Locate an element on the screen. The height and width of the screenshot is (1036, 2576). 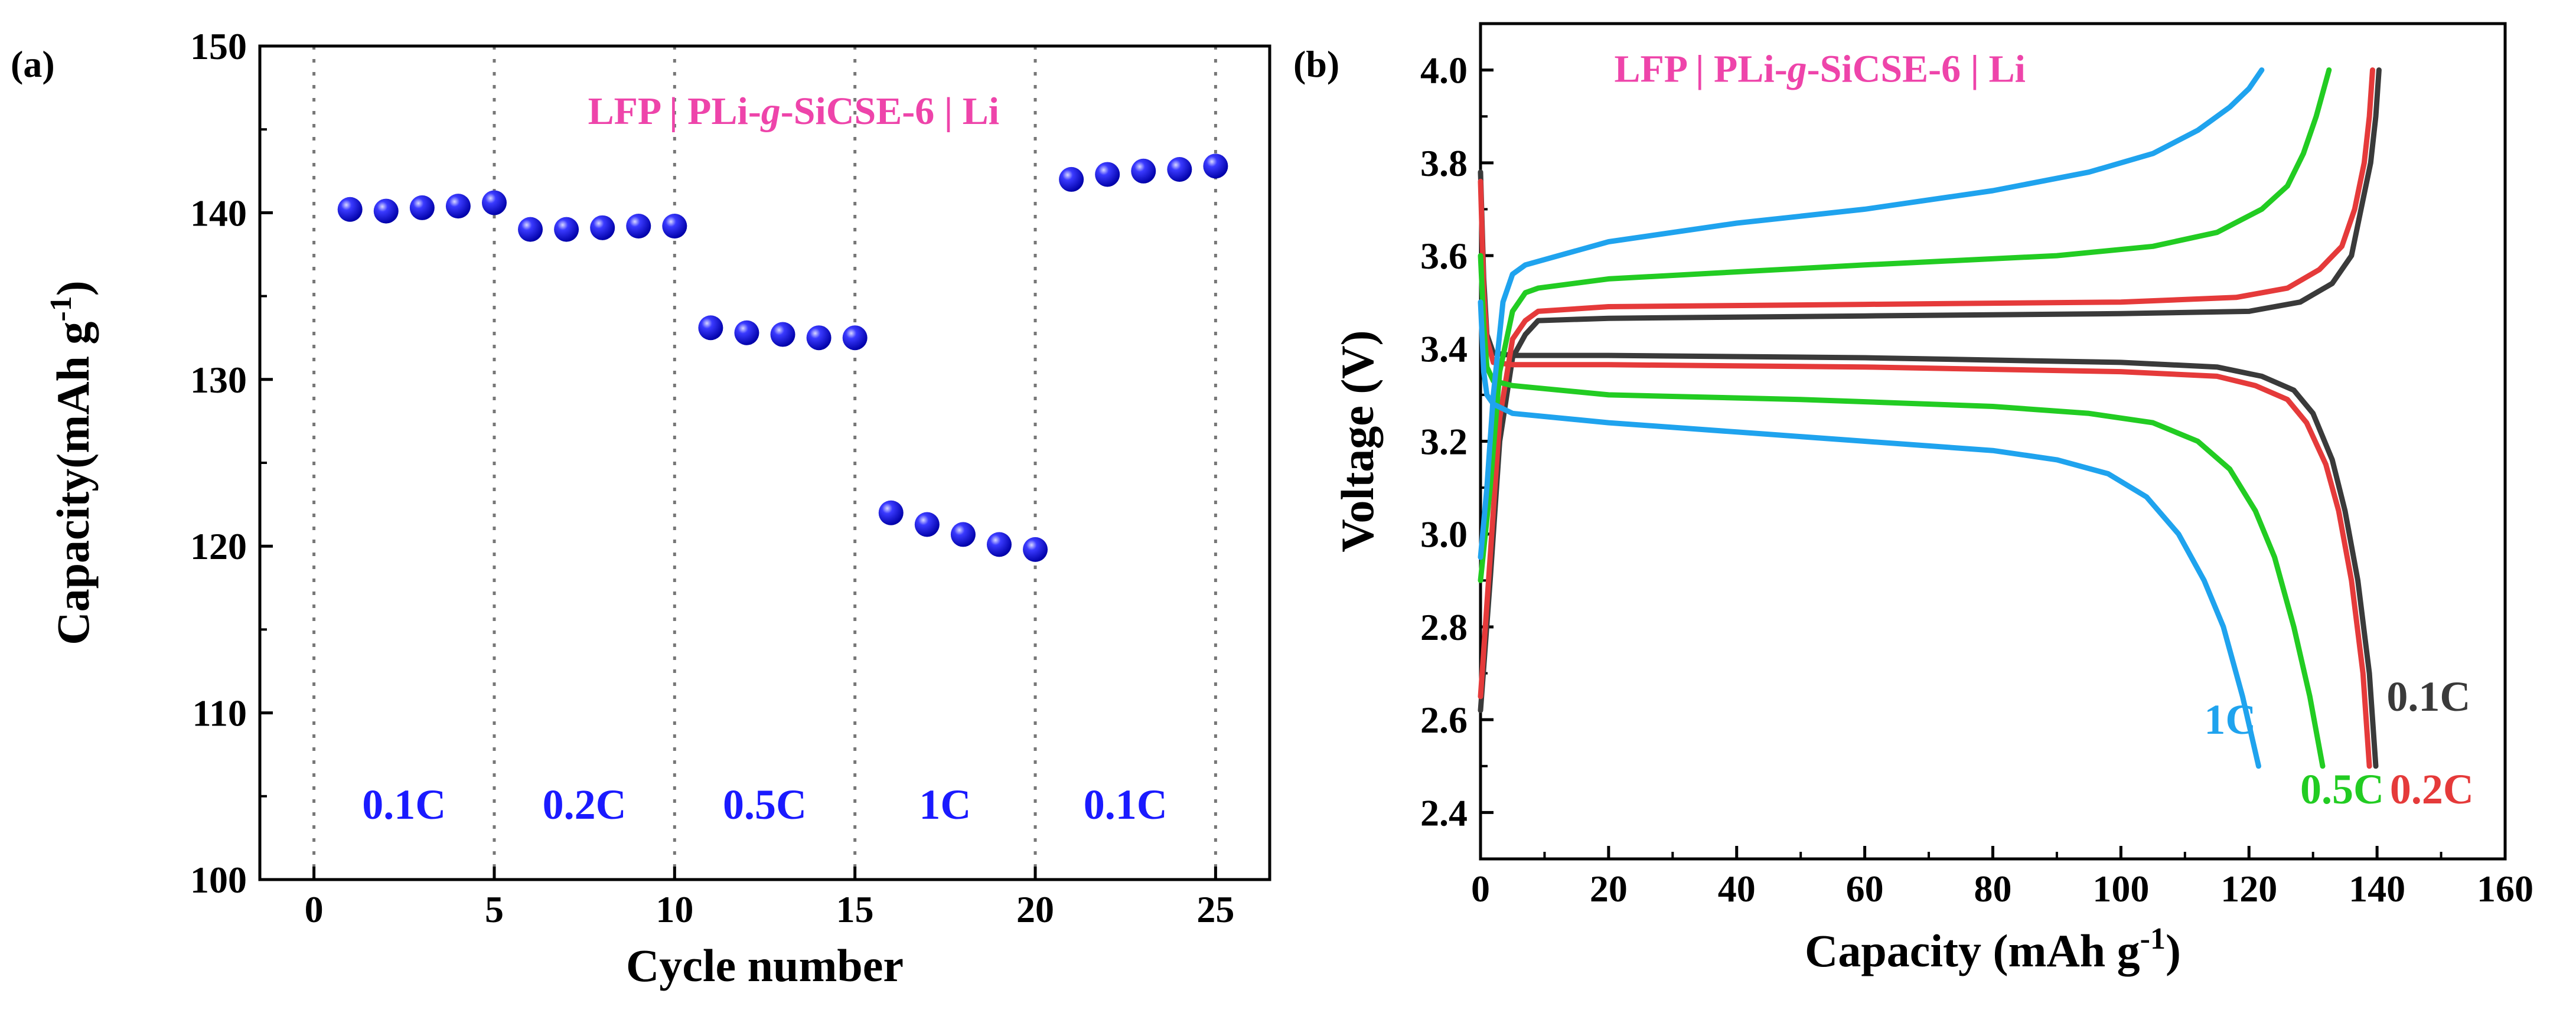
curve-label-0.5C: 0.5C is located at coordinates (2342, 789).